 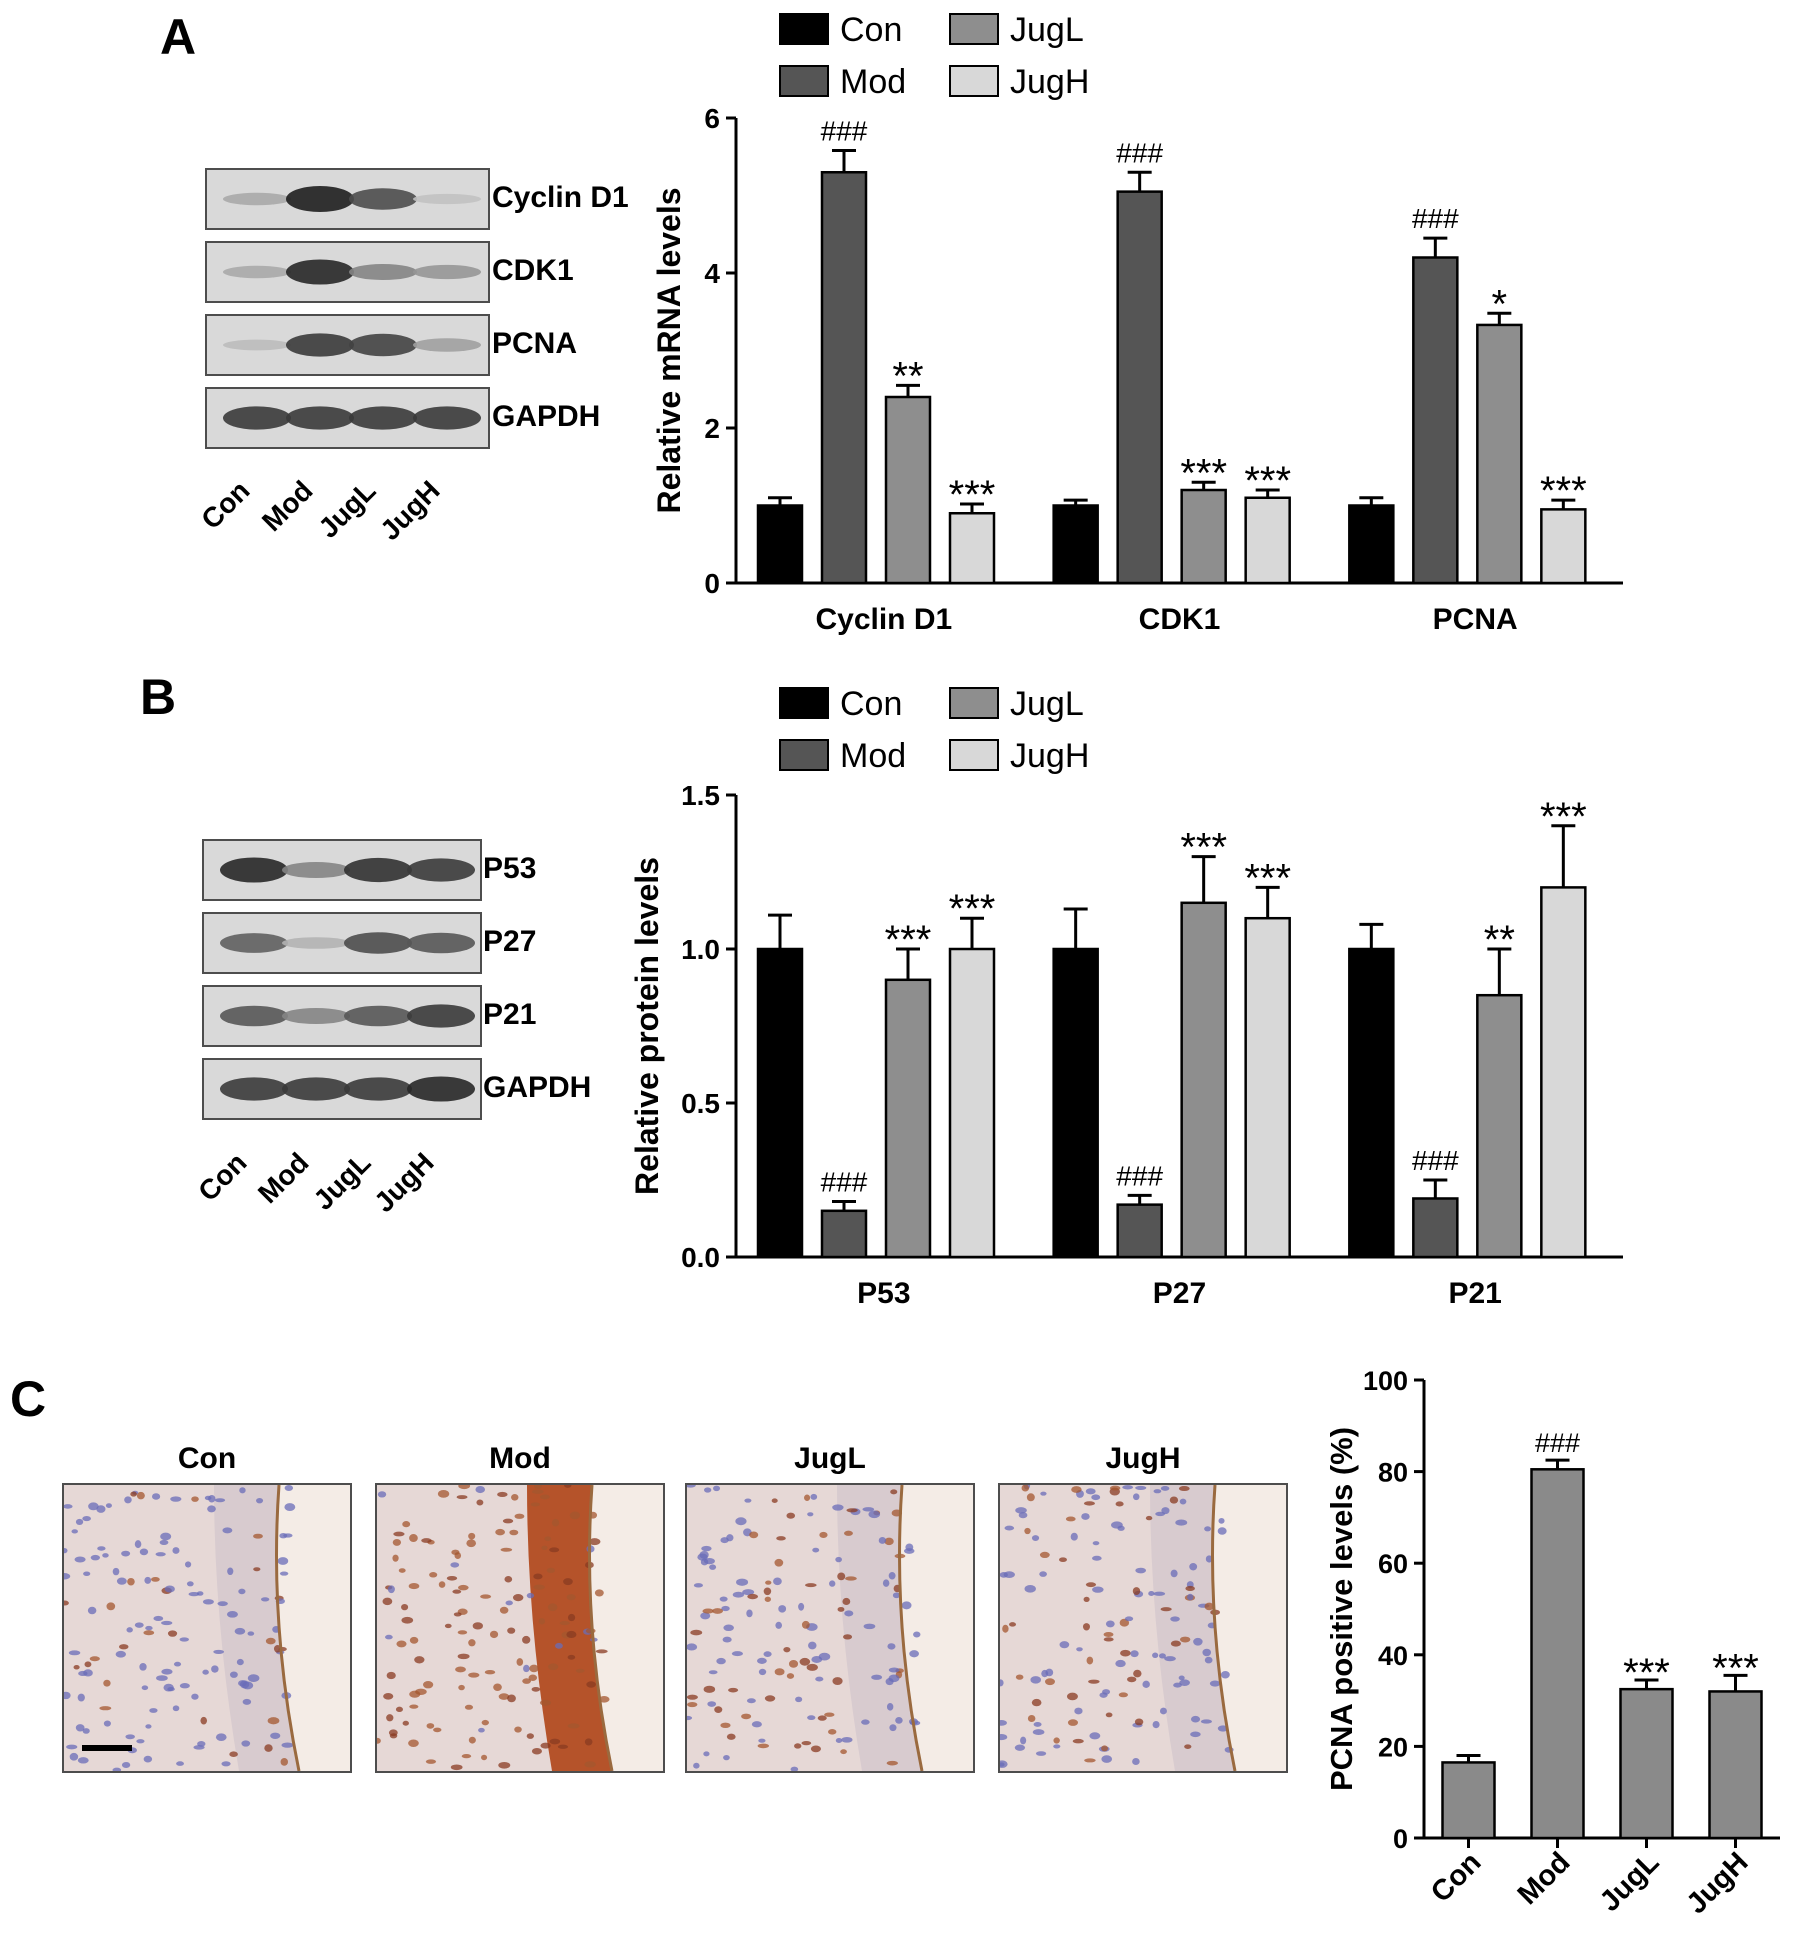 I want to click on ihc-tissue, so click(x=1118, y=1628).